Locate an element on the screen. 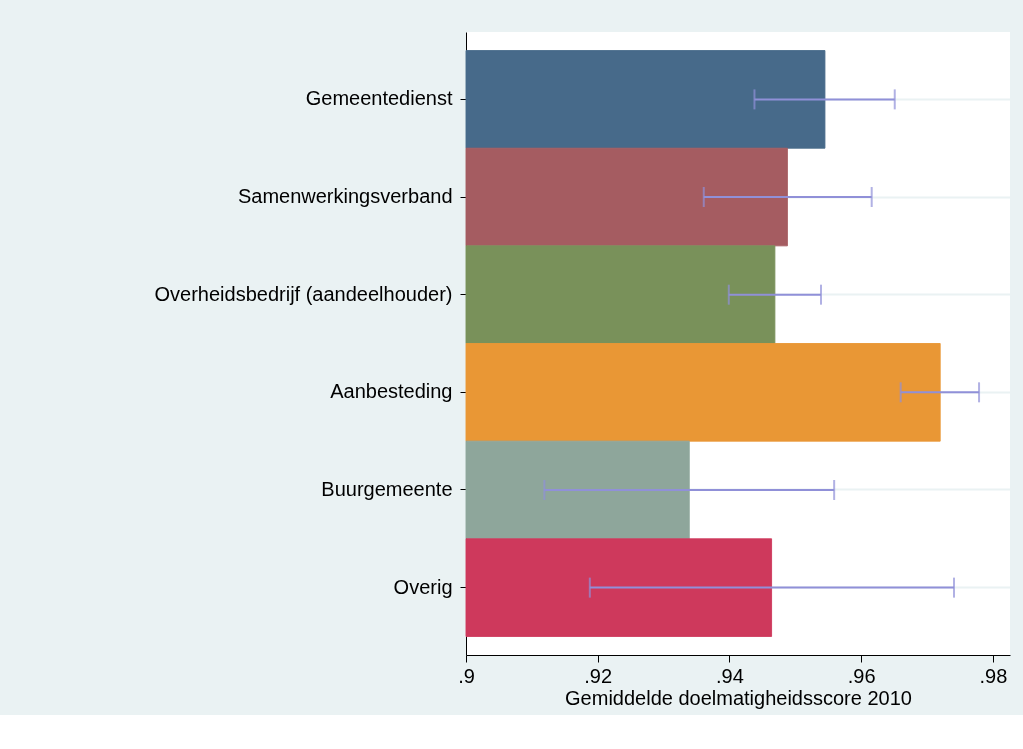 This screenshot has height=749, width=1023. y-tick-label: Buurgemeente is located at coordinates (387, 488).